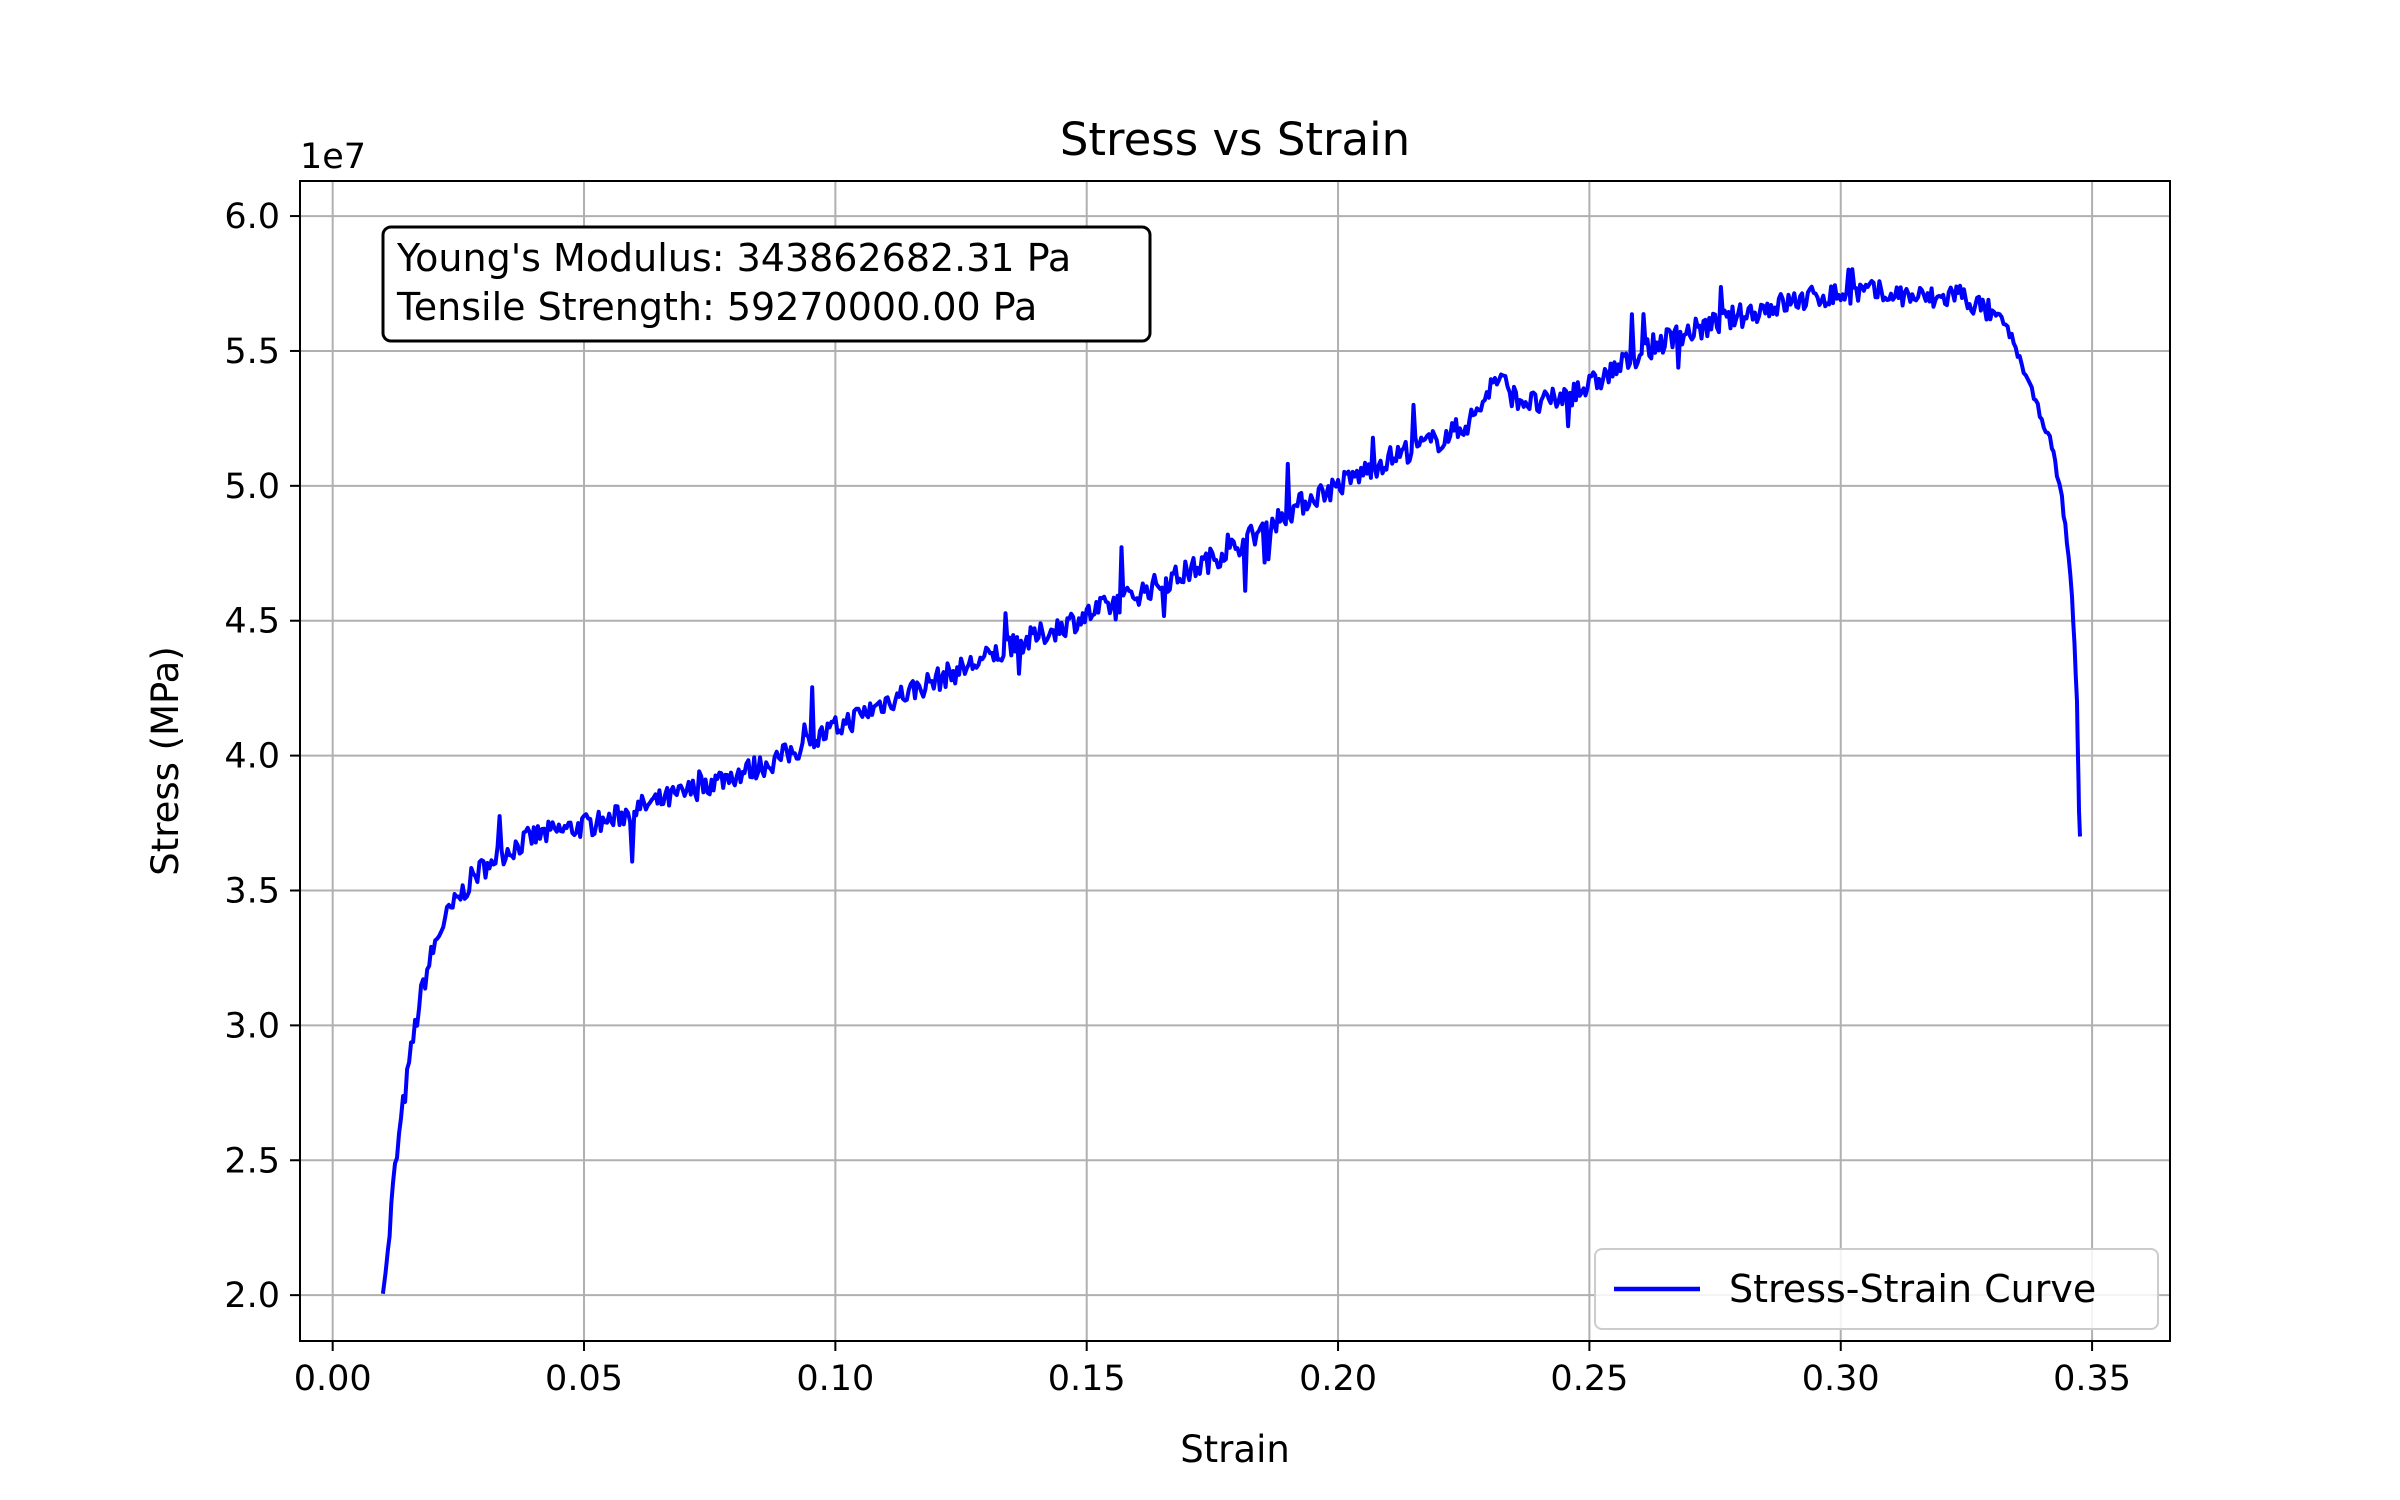 The width and height of the screenshot is (2400, 1500). What do you see at coordinates (252, 891) in the screenshot?
I see `y-tick-label: 3.5` at bounding box center [252, 891].